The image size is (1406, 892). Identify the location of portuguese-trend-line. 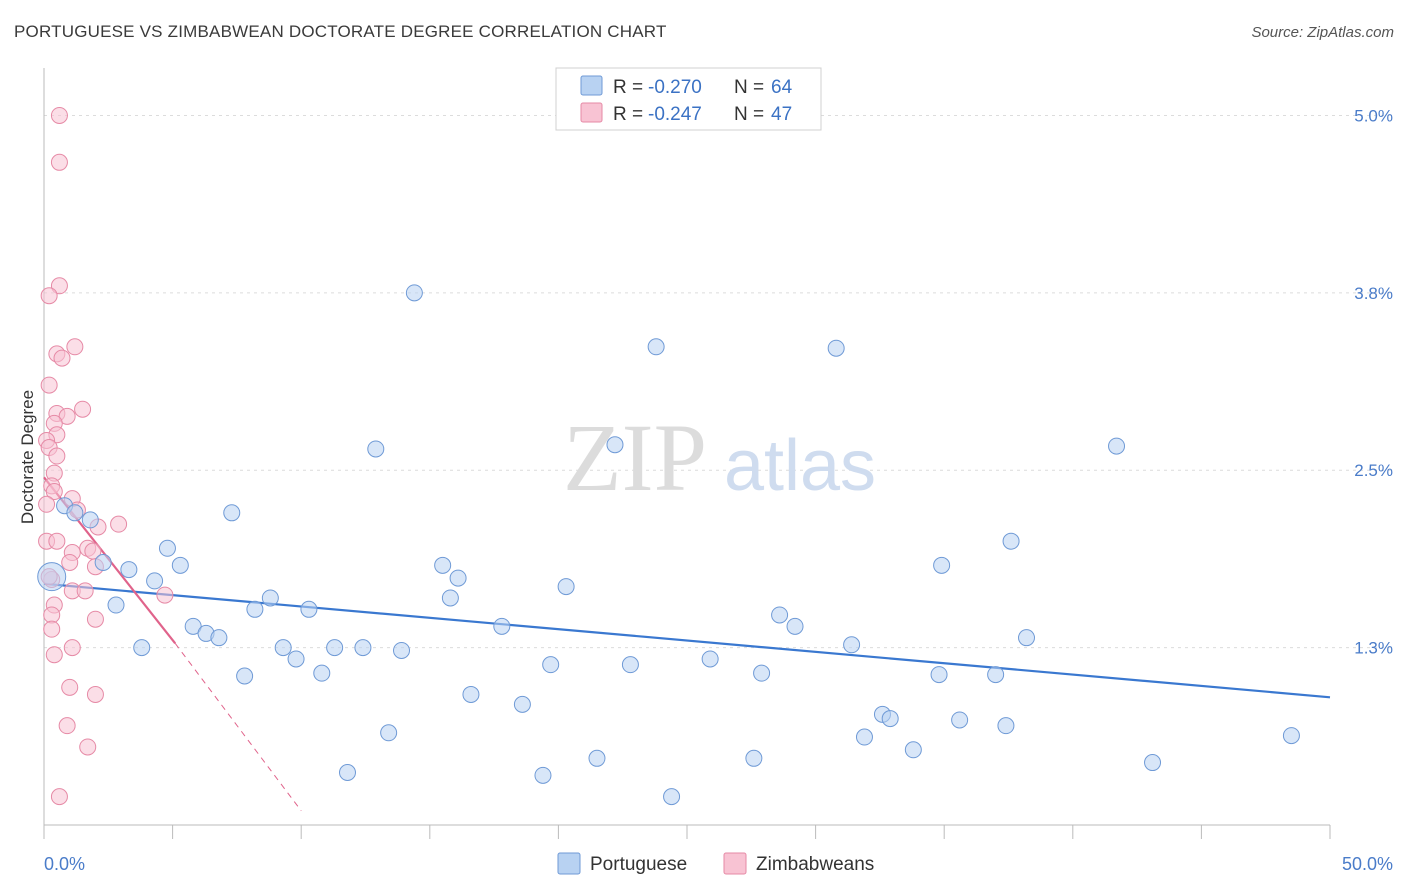
(687, 640).